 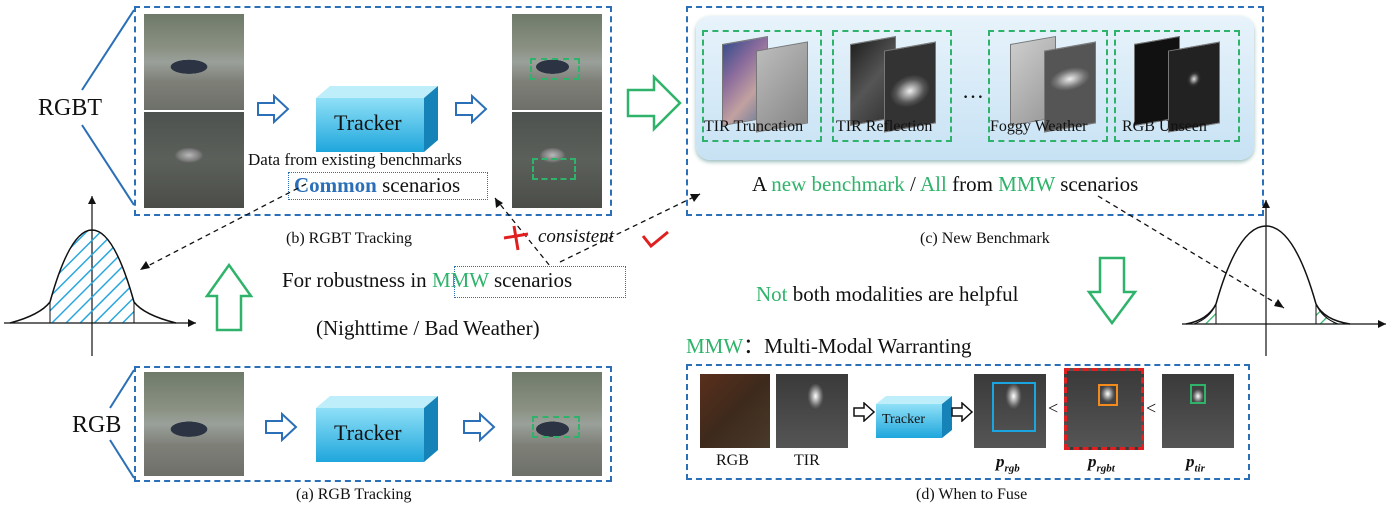 I want to click on sentence-all: All, so click(x=933, y=184).